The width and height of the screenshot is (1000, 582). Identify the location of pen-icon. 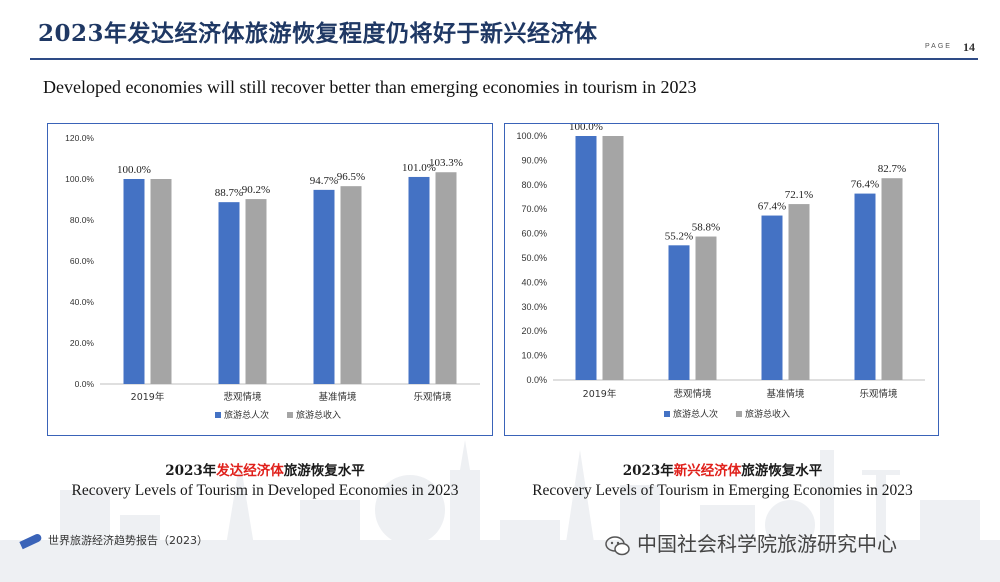
(31, 541).